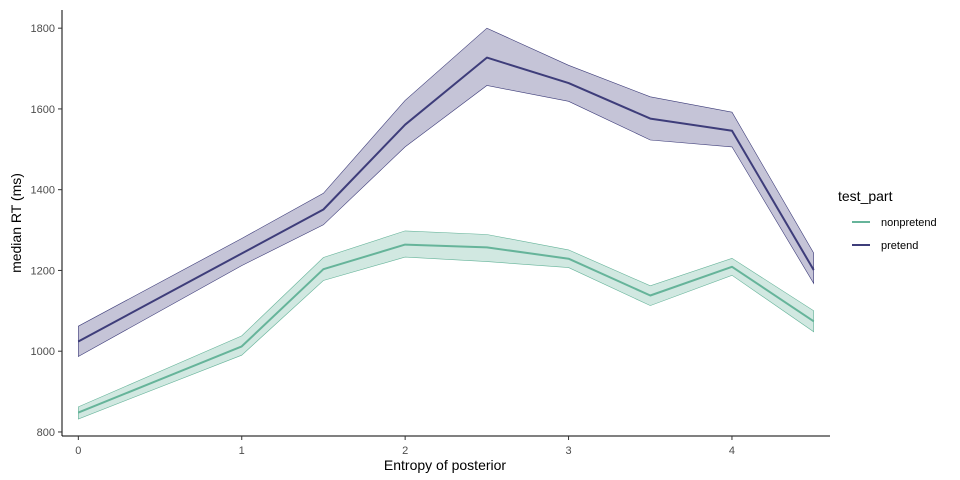 The height and width of the screenshot is (480, 960). Describe the element at coordinates (732, 451) in the screenshot. I see `x-tick-label: 4` at that location.